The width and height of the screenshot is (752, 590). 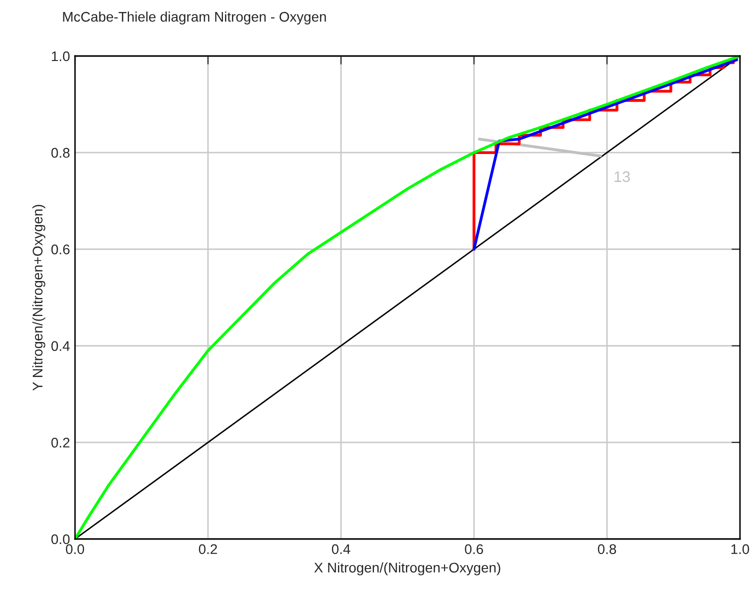 What do you see at coordinates (39, 297) in the screenshot?
I see `y-axis-title: Y Nitrogen/(Nitrogen+Oxygen)` at bounding box center [39, 297].